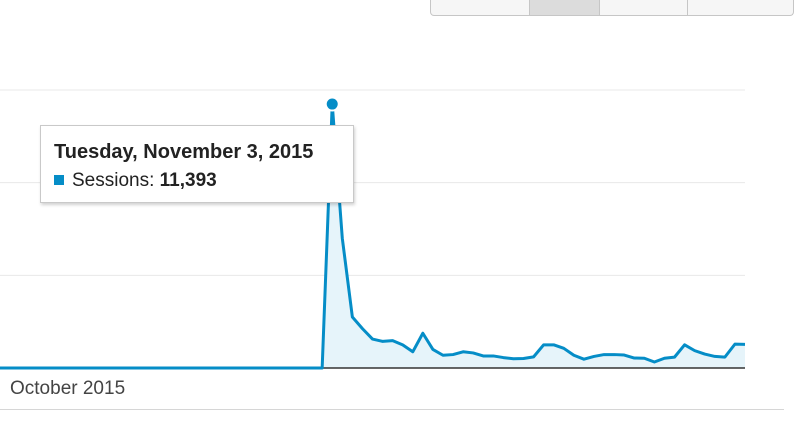 Image resolution: width=794 pixels, height=430 pixels. I want to click on tooltip-metric-row: Sessions: 11,393, so click(203, 181).